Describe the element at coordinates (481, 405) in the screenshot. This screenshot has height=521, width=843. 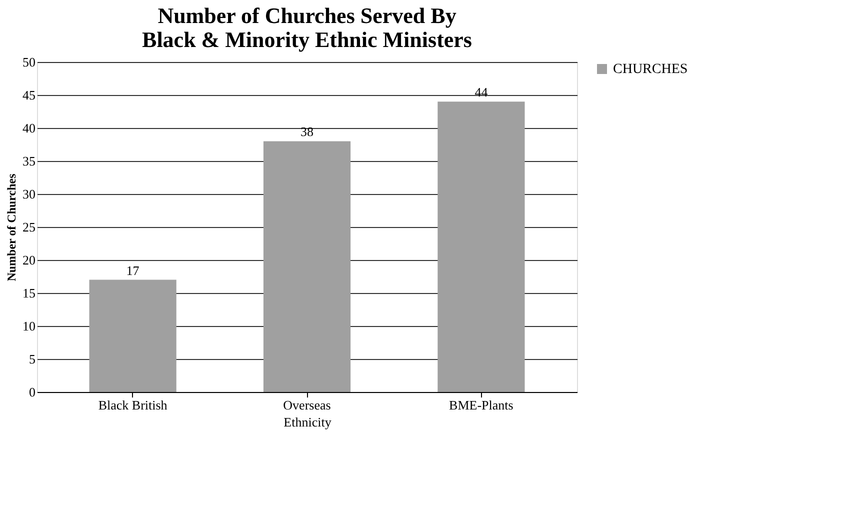
I see `x-tick-label: BME-Plants` at that location.